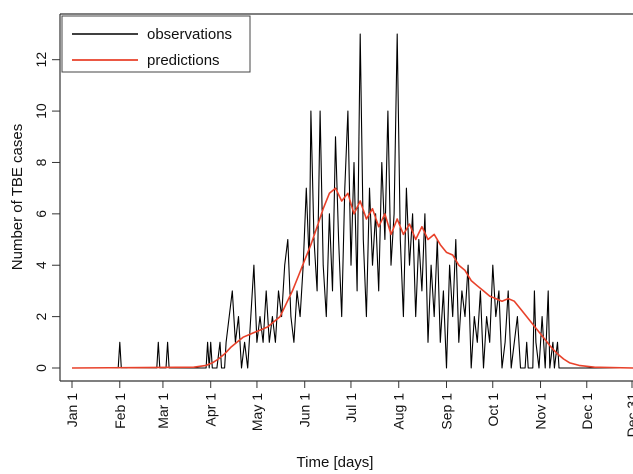  Describe the element at coordinates (72, 410) in the screenshot. I see `x-tick-label: Jan 1` at that location.